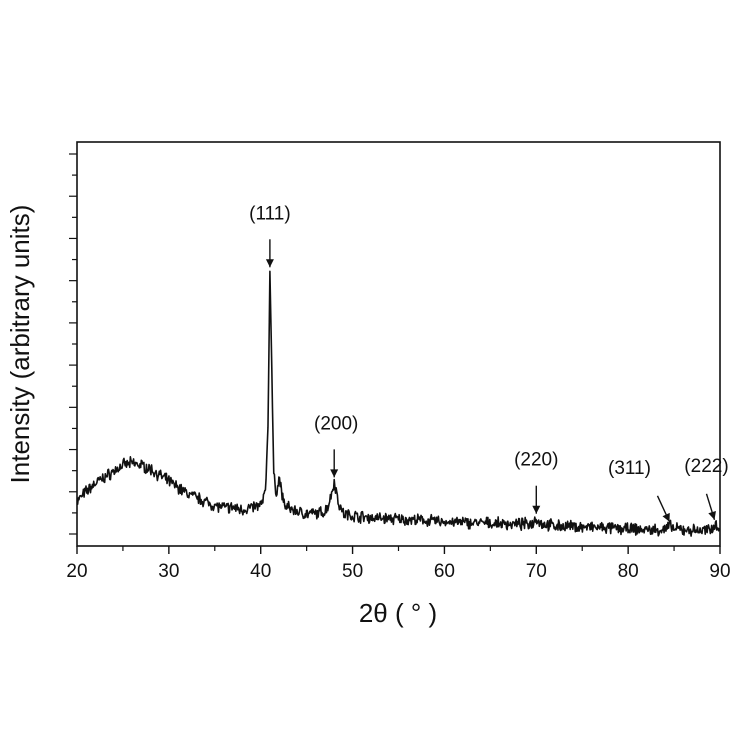 This screenshot has width=737, height=737. What do you see at coordinates (336, 423) in the screenshot?
I see `peak-label: (200)` at bounding box center [336, 423].